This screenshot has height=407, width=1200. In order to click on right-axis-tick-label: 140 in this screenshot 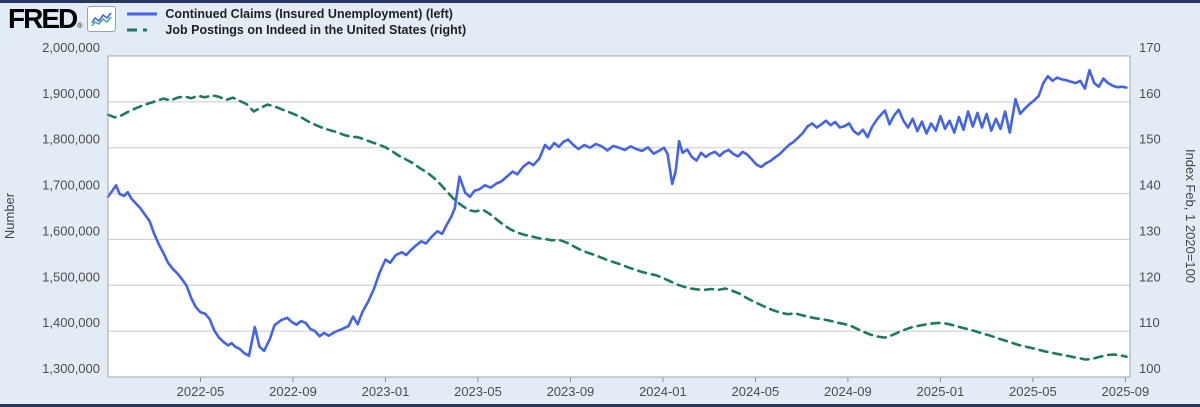, I will do `click(1150, 185)`.